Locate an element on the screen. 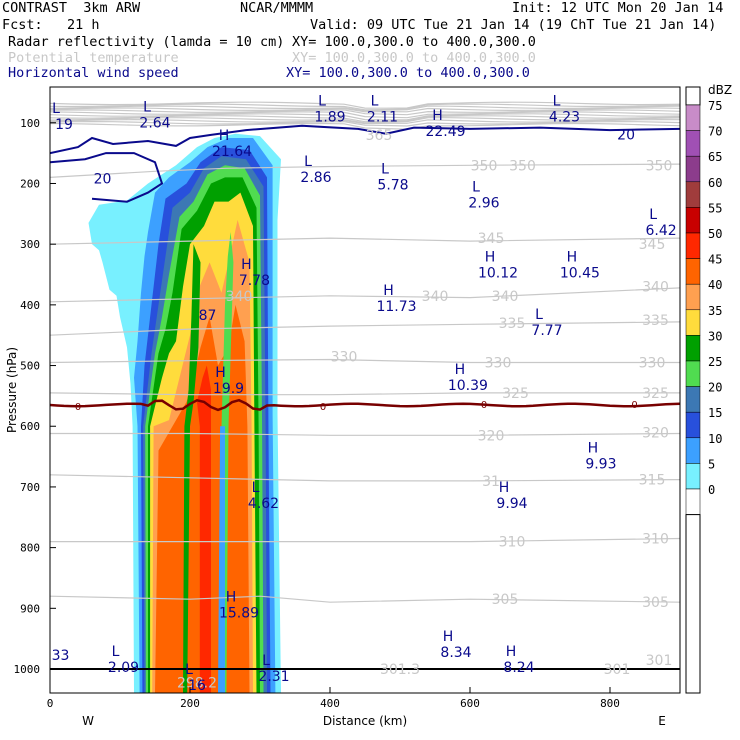  wind-speed-label: 9.94 is located at coordinates (511, 504).